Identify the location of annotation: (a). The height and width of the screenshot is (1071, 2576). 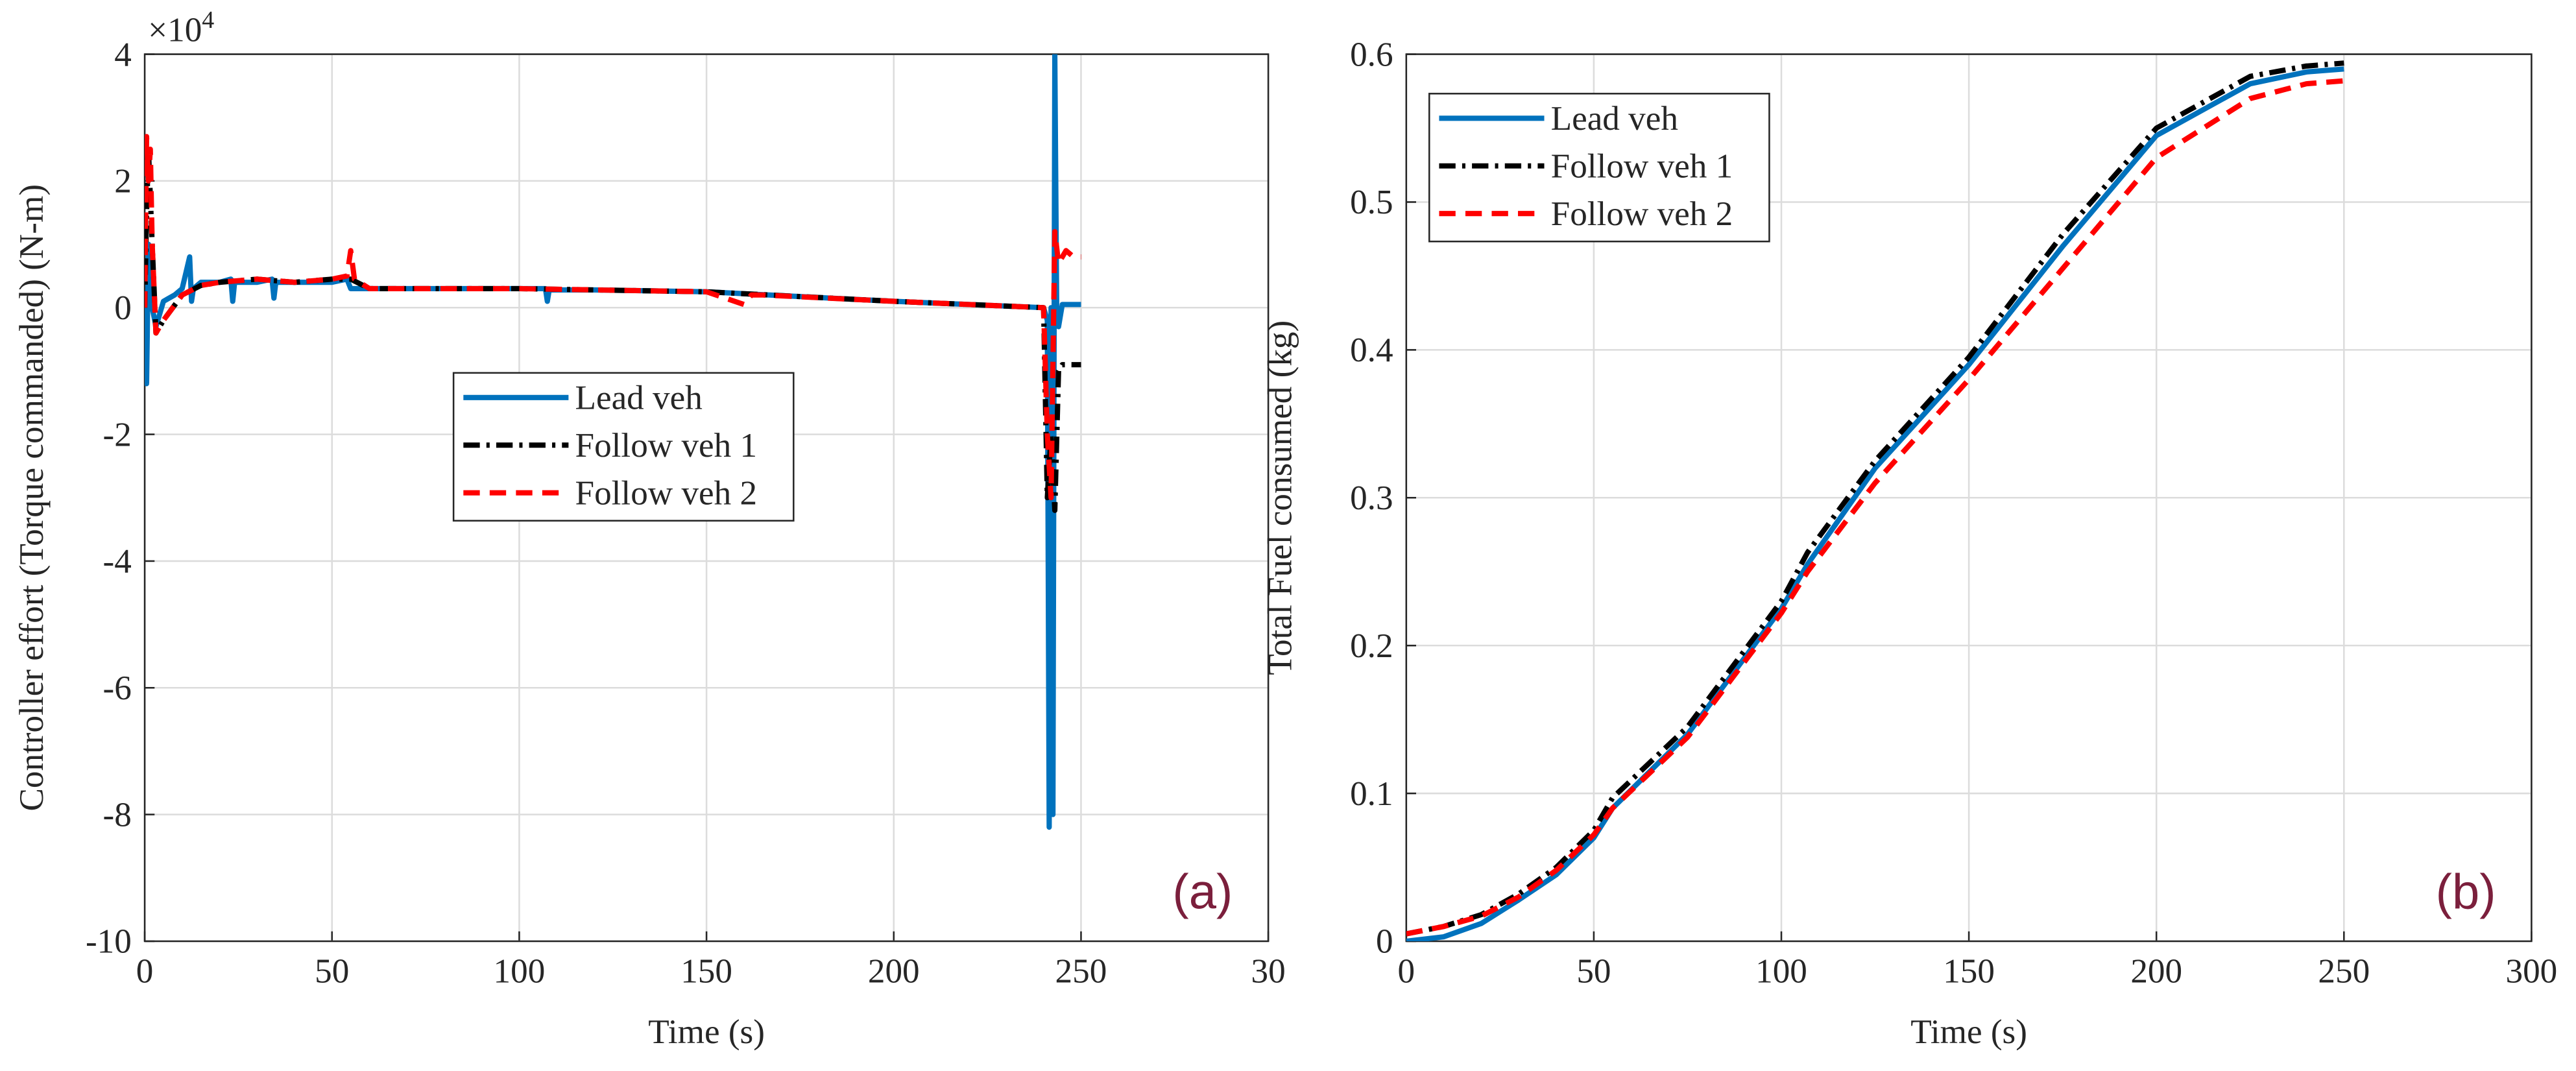
(1202, 892).